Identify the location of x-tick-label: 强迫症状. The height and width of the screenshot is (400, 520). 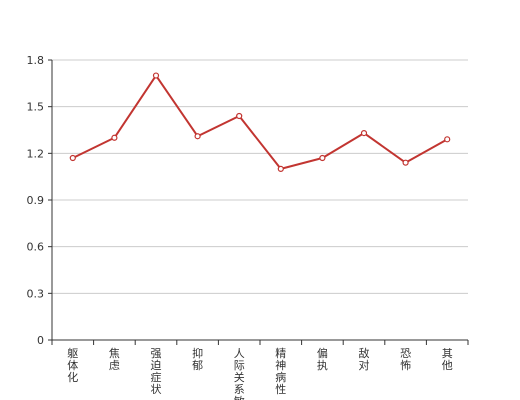
(156, 371).